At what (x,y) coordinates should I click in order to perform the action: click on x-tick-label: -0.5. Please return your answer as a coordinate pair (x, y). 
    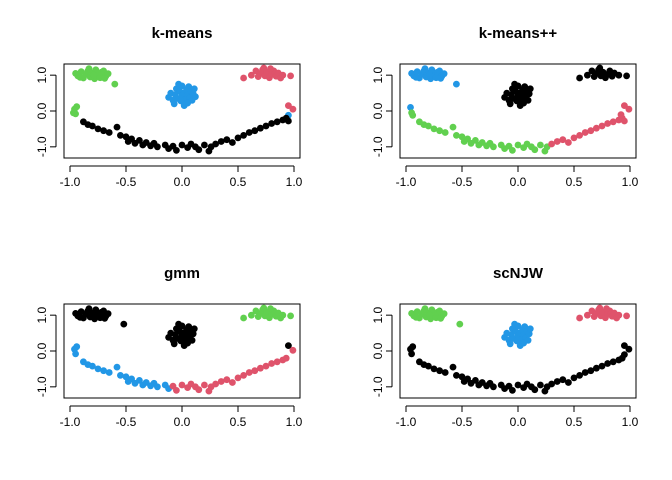
    Looking at the image, I should click on (462, 422).